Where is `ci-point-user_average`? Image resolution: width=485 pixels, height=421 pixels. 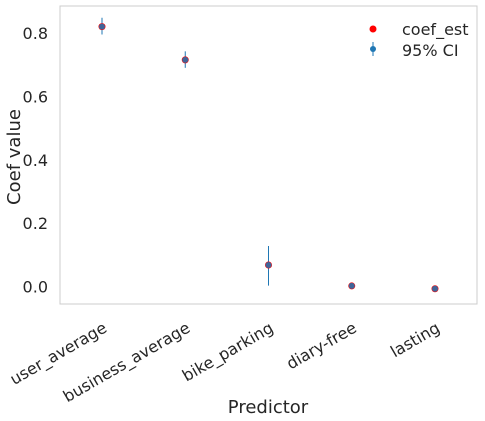 ci-point-user_average is located at coordinates (102, 26).